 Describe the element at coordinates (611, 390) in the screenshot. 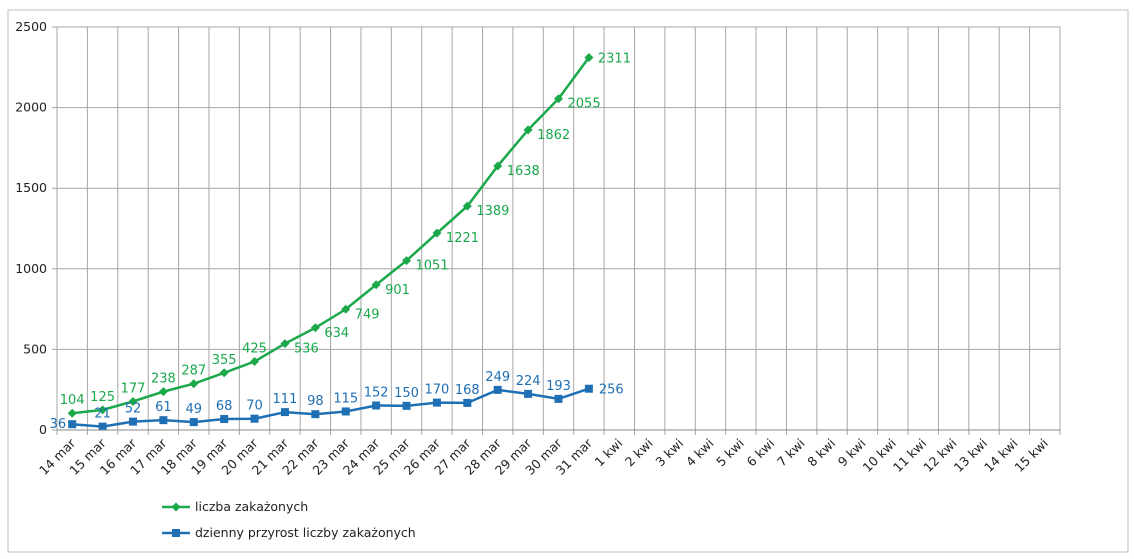

I see `data-label: 256` at that location.